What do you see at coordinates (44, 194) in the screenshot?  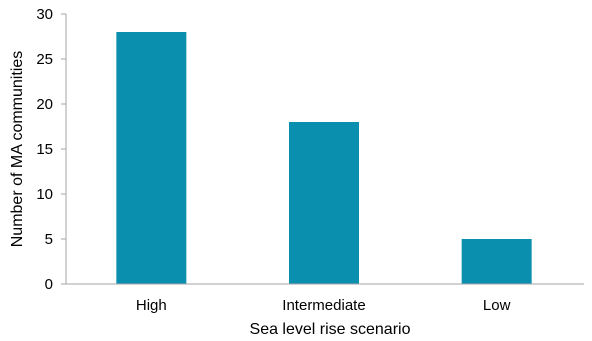 I see `y-tick-label: 10` at bounding box center [44, 194].